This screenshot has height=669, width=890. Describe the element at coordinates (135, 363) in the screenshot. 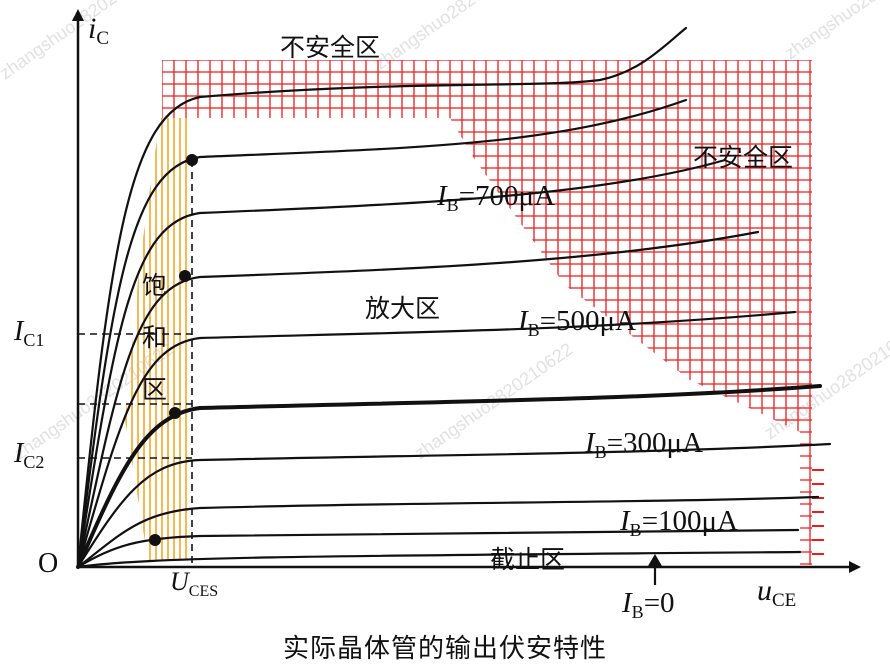

I see `guide-lines` at that location.